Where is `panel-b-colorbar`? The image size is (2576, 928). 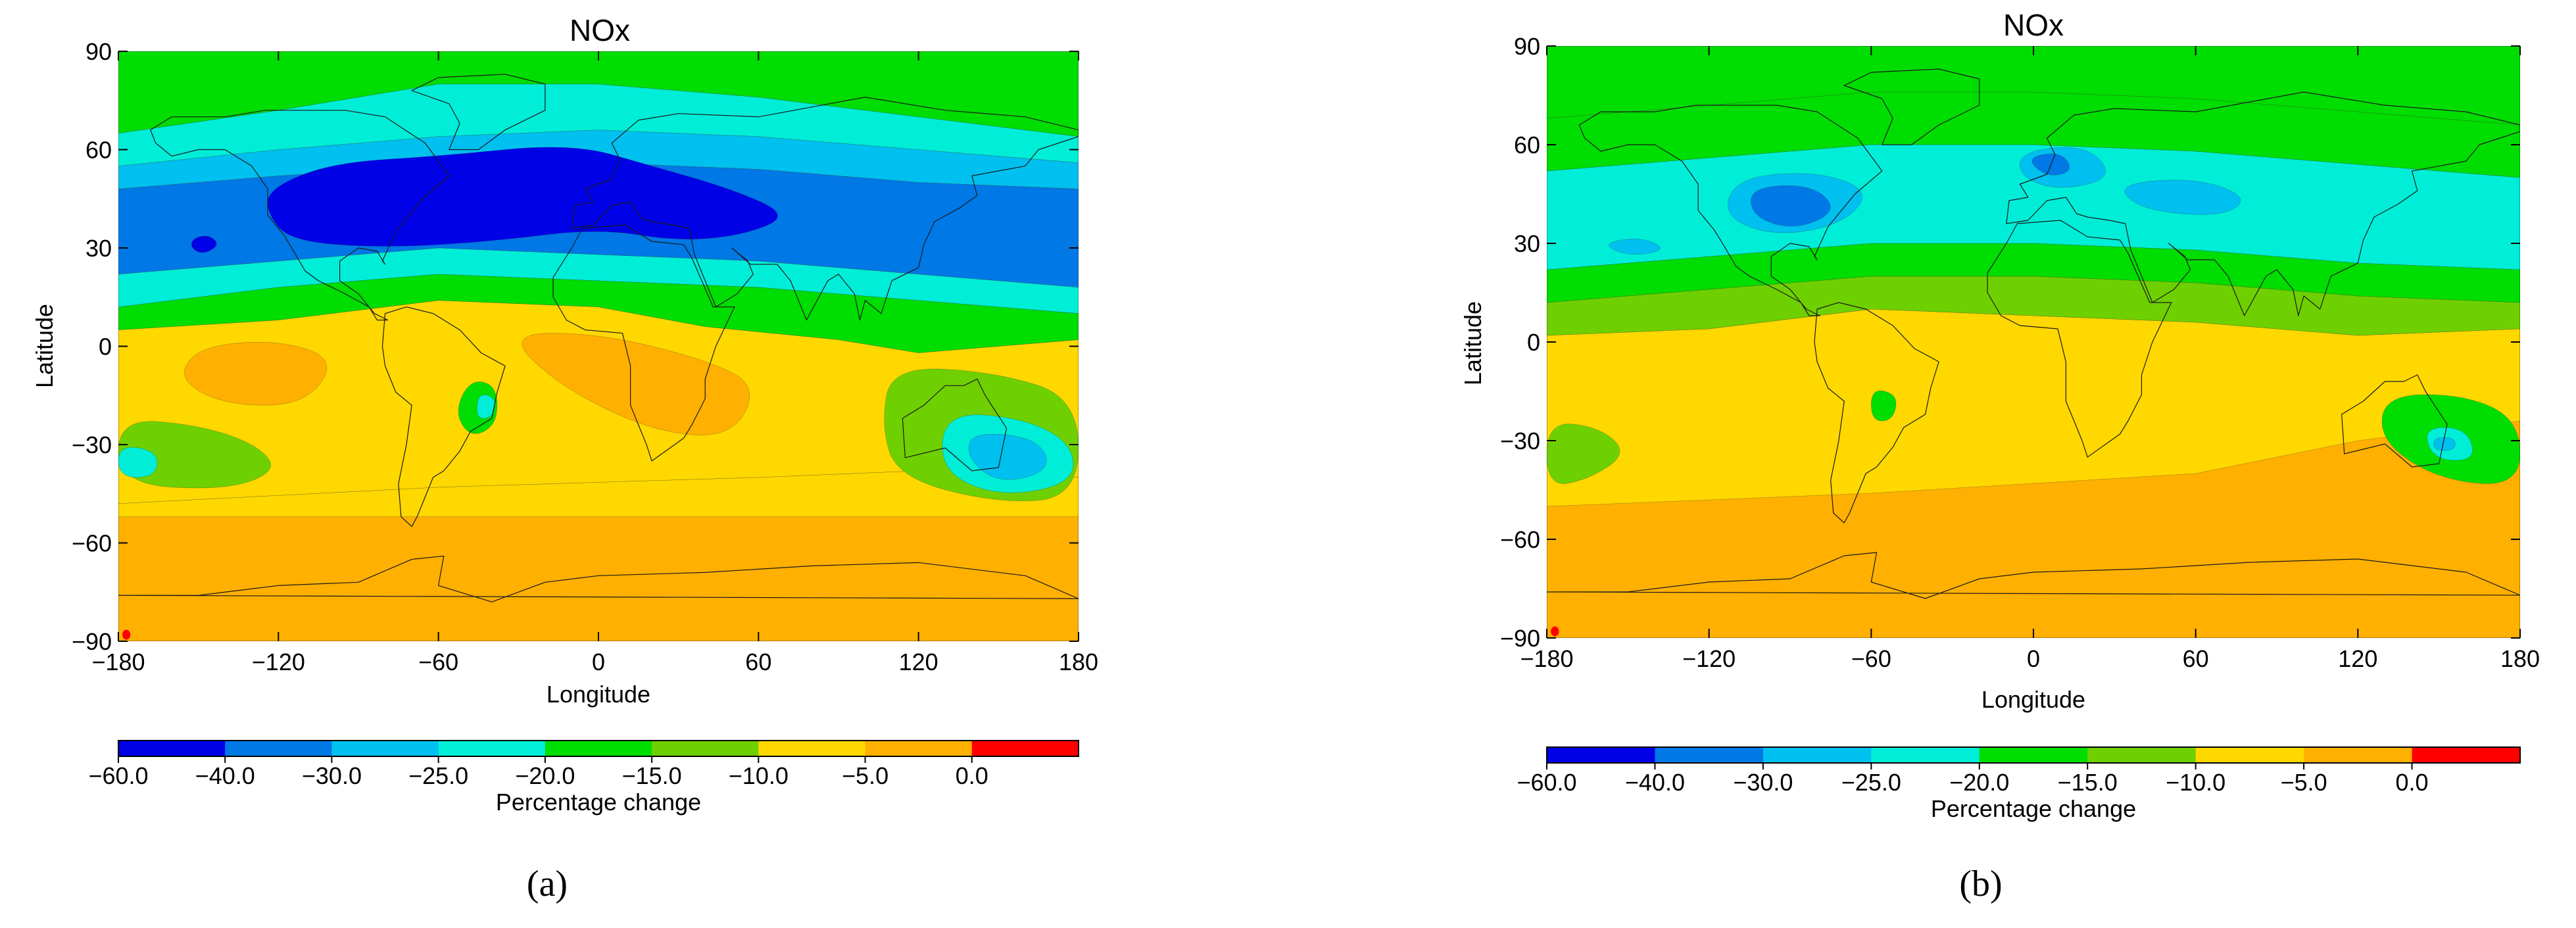
panel-b-colorbar is located at coordinates (2034, 755).